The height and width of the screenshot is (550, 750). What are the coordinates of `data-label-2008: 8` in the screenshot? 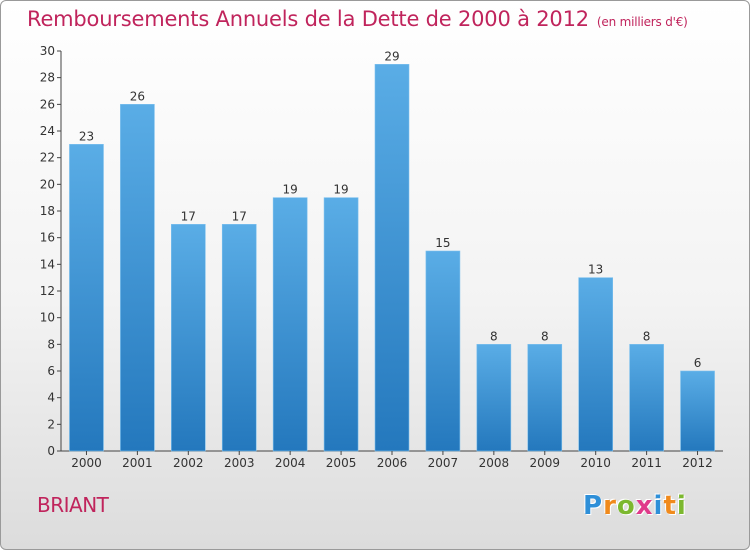 It's located at (494, 336).